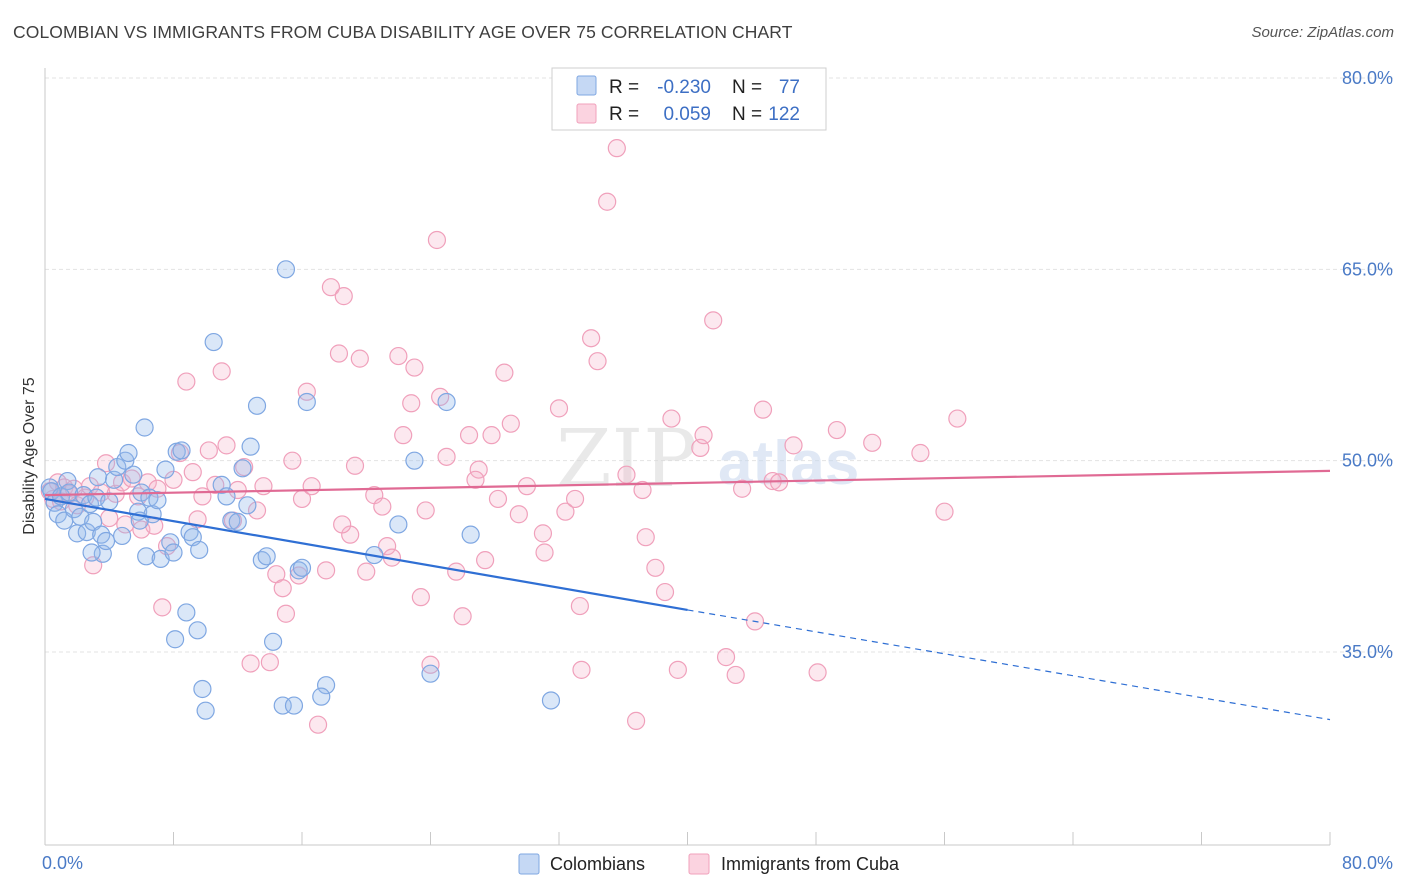 Image resolution: width=1406 pixels, height=892 pixels. What do you see at coordinates (624, 87) in the screenshot?
I see `legend-r-label-1: R =` at bounding box center [624, 87].